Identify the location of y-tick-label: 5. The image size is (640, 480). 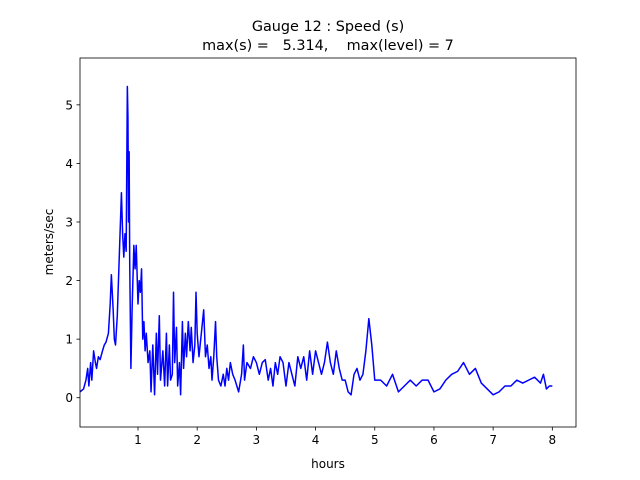
(69, 105).